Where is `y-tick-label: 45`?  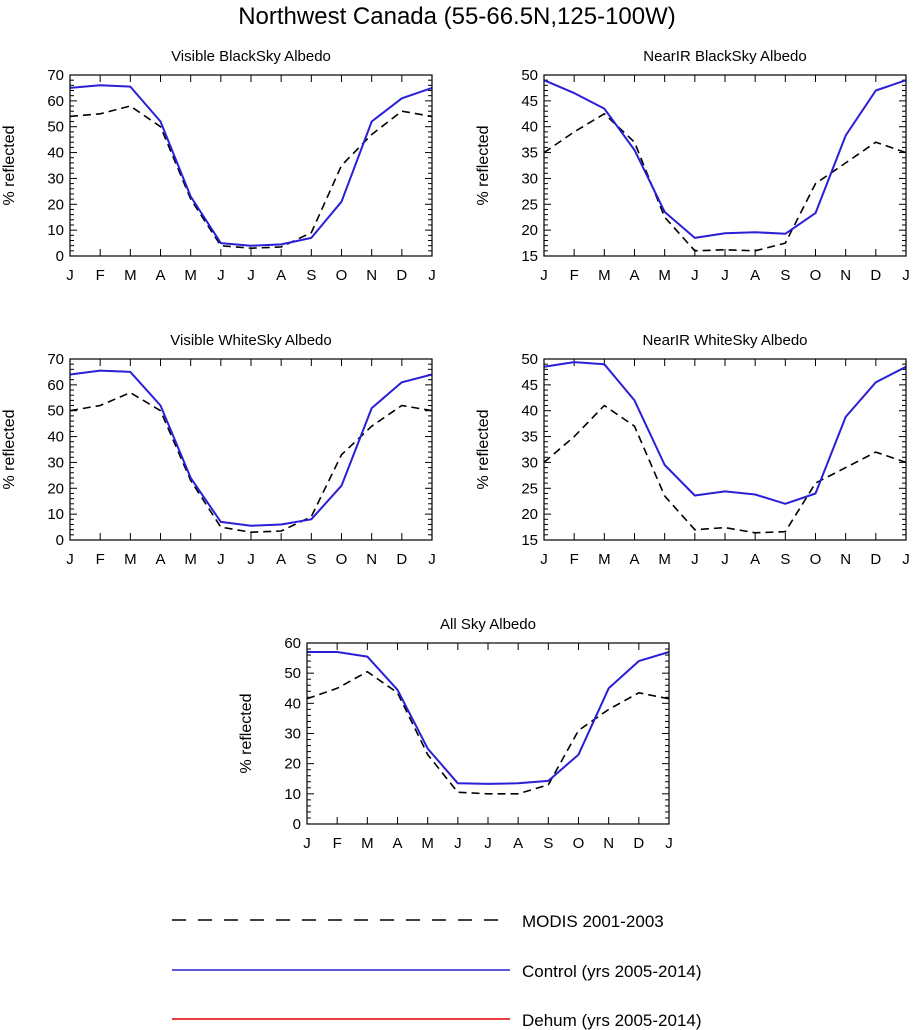 y-tick-label: 45 is located at coordinates (529, 101).